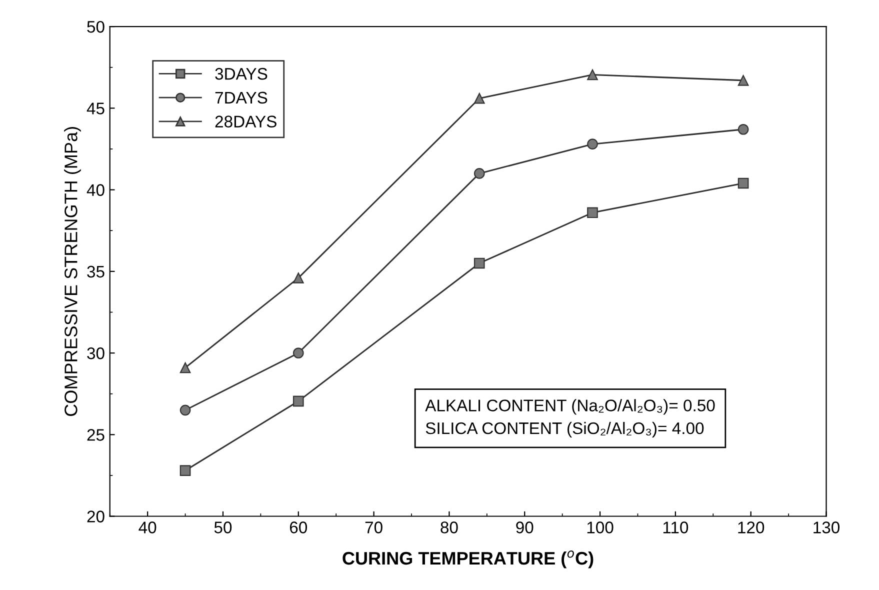  What do you see at coordinates (827, 528) in the screenshot?
I see `x-tick-label: 130` at bounding box center [827, 528].